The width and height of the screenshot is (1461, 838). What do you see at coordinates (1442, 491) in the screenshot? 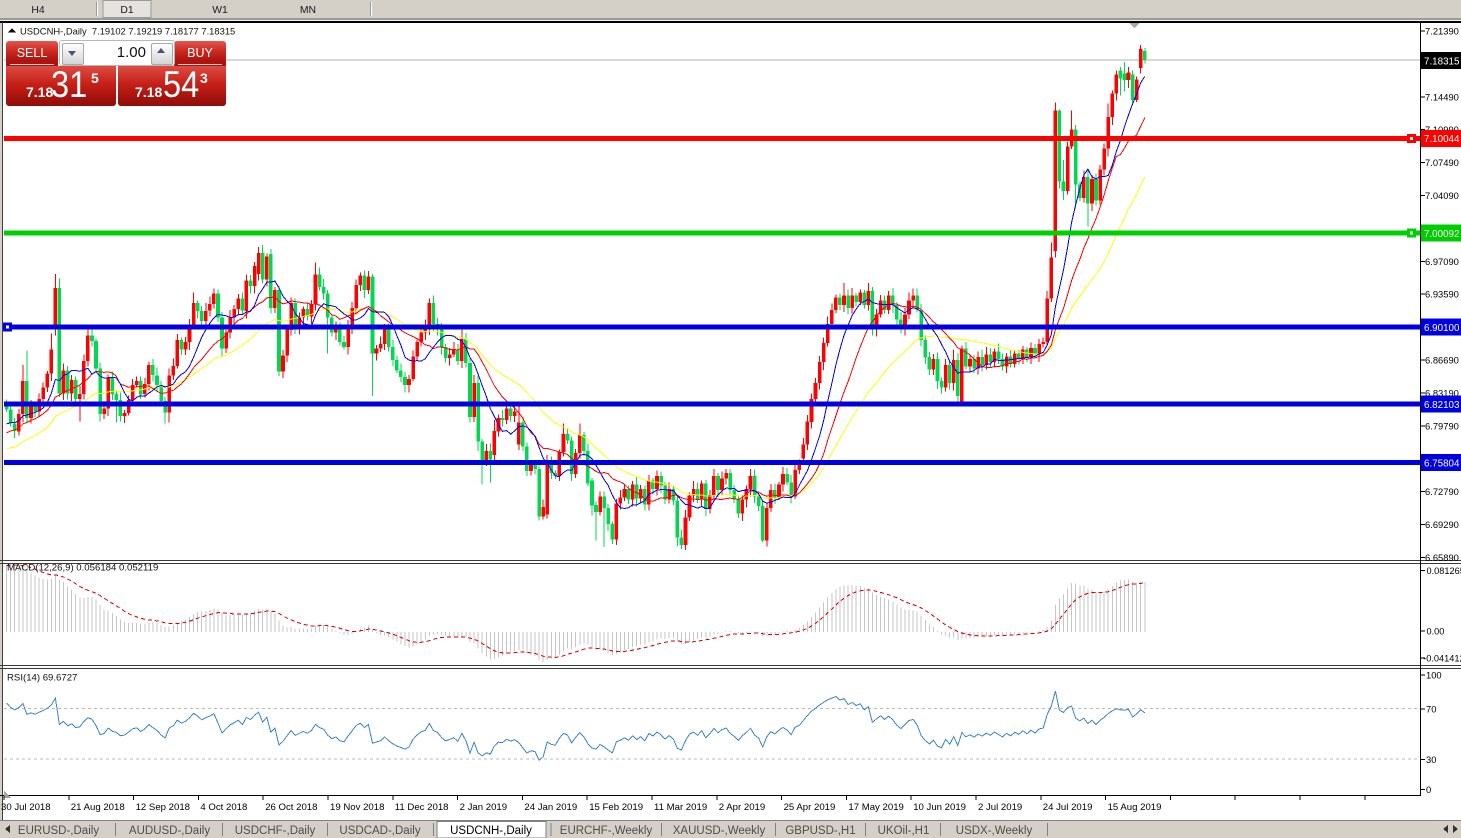
I see `svg-text: 6.72790` at bounding box center [1442, 491].